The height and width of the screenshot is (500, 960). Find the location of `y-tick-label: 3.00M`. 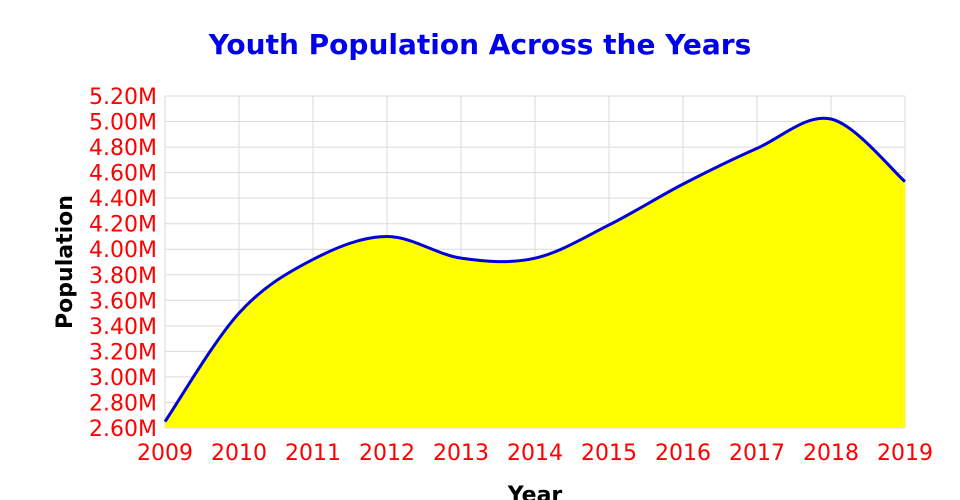

y-tick-label: 3.00M is located at coordinates (123, 378).